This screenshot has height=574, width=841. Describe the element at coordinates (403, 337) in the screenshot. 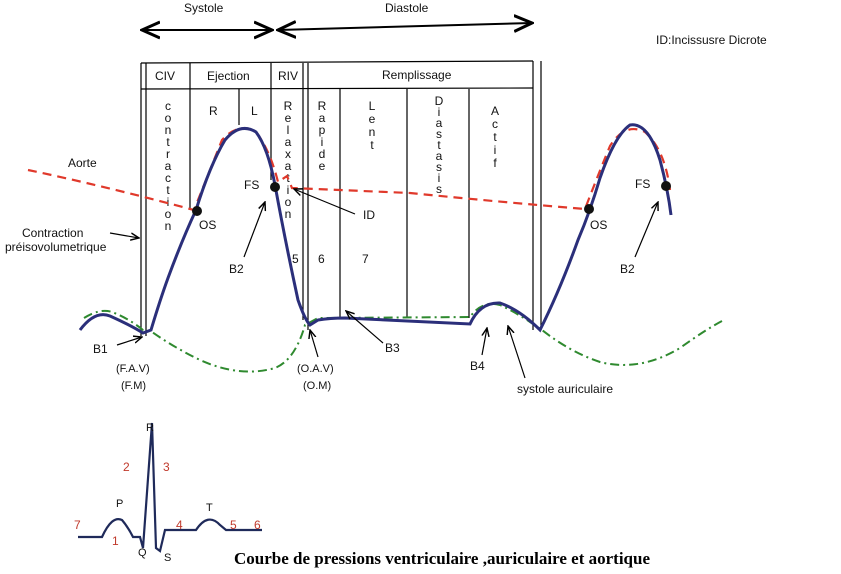

I see `atrial-pressure-curve` at that location.